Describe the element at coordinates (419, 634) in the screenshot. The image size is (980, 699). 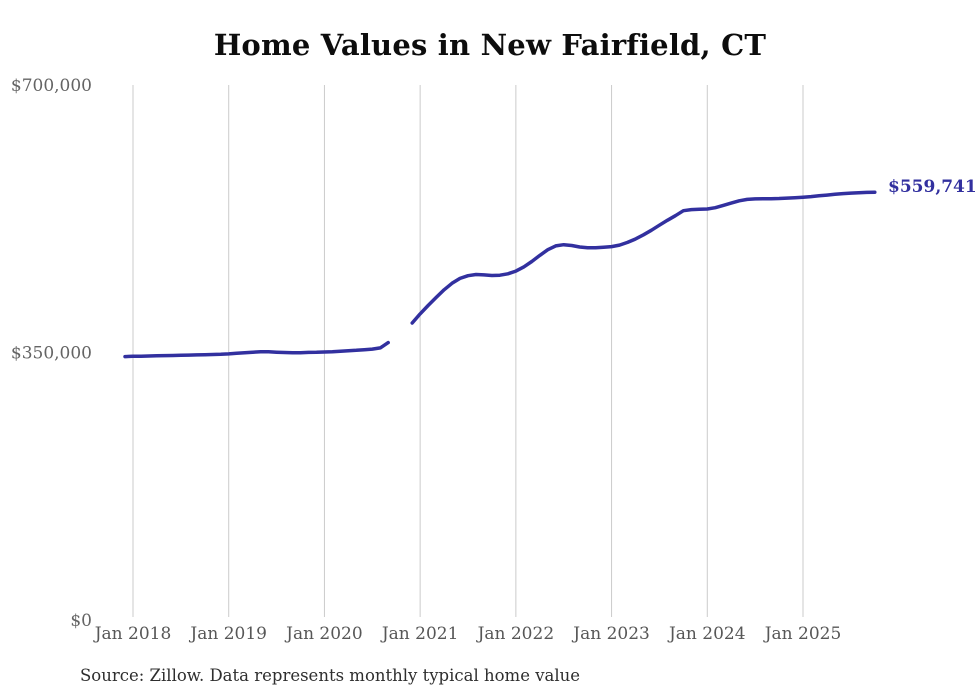
I see `x-tick-label: Jan 2021` at that location.